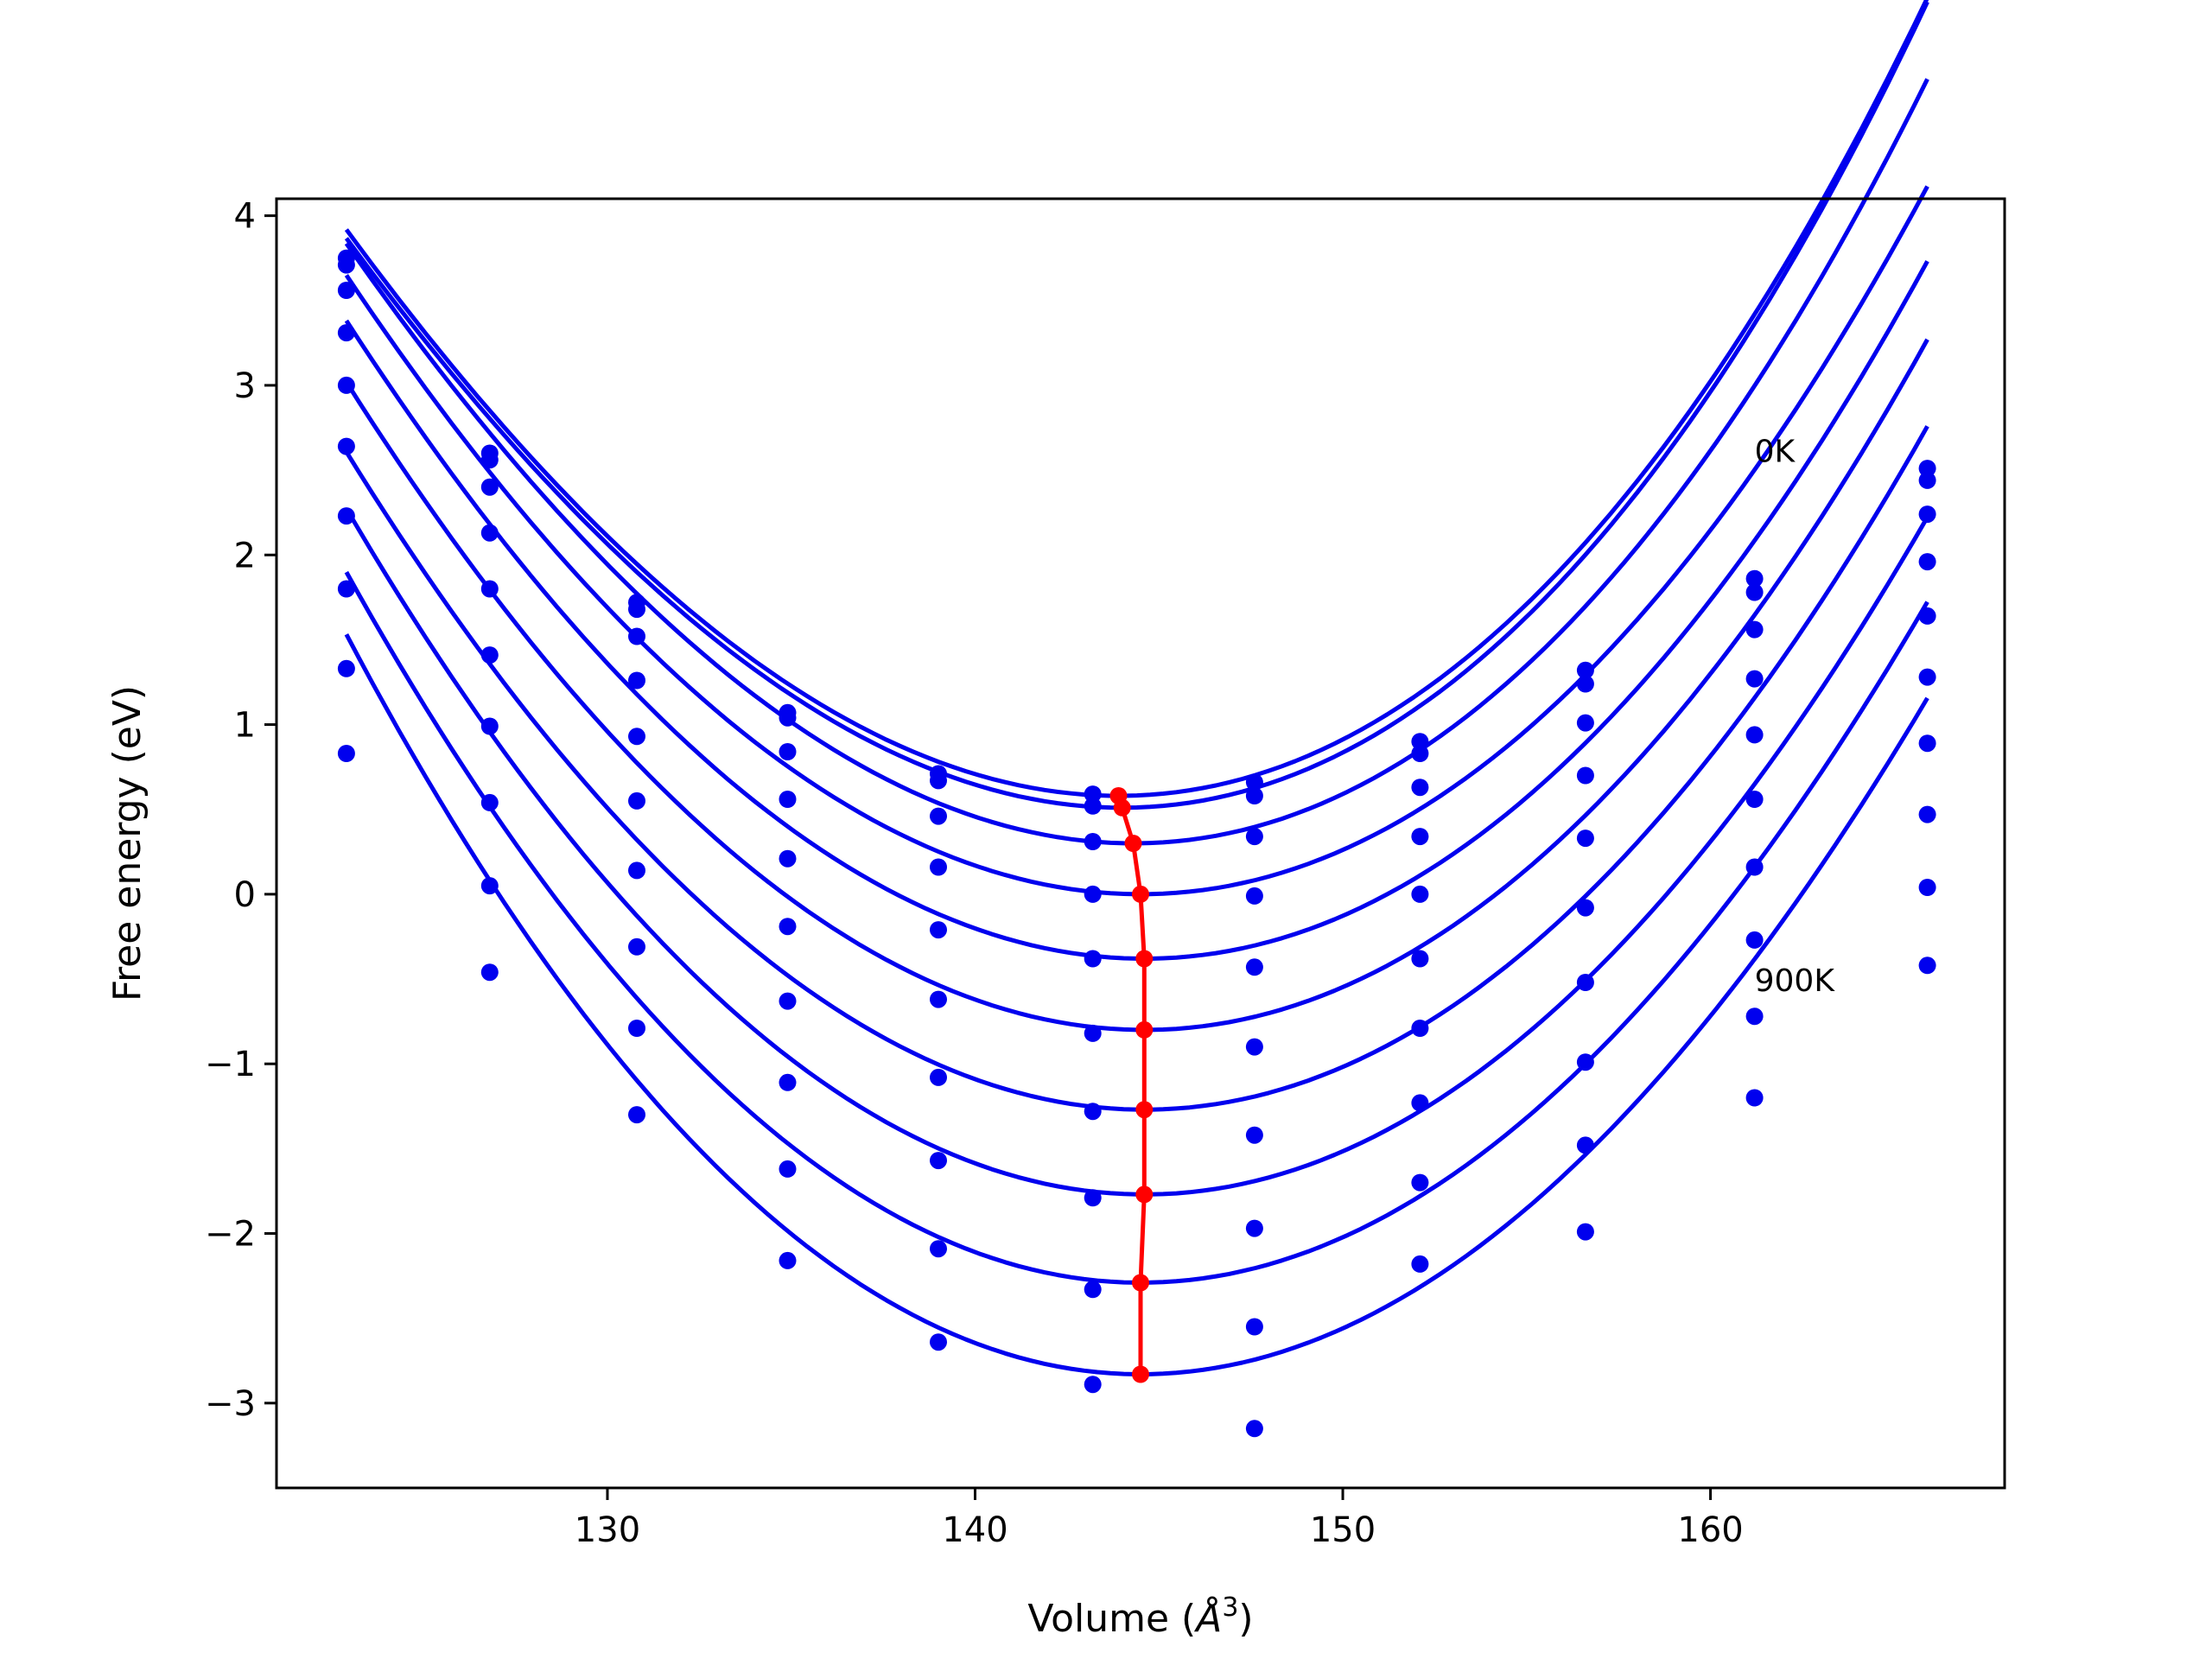 This screenshot has width=2212, height=1659. What do you see at coordinates (245, 895) in the screenshot?
I see `y-tick-label-0: 0` at bounding box center [245, 895].